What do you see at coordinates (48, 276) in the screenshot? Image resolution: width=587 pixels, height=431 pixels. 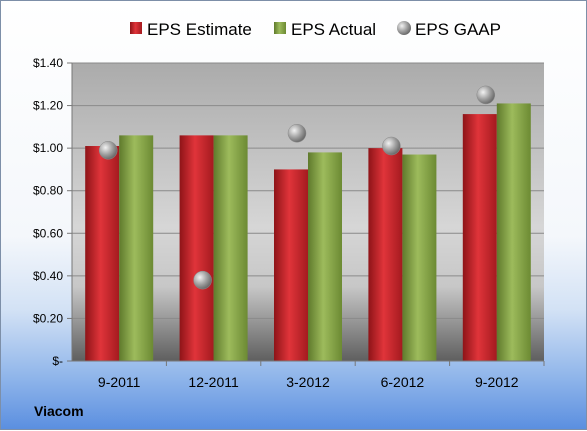 I see `y-tick-label: $0.40` at bounding box center [48, 276].